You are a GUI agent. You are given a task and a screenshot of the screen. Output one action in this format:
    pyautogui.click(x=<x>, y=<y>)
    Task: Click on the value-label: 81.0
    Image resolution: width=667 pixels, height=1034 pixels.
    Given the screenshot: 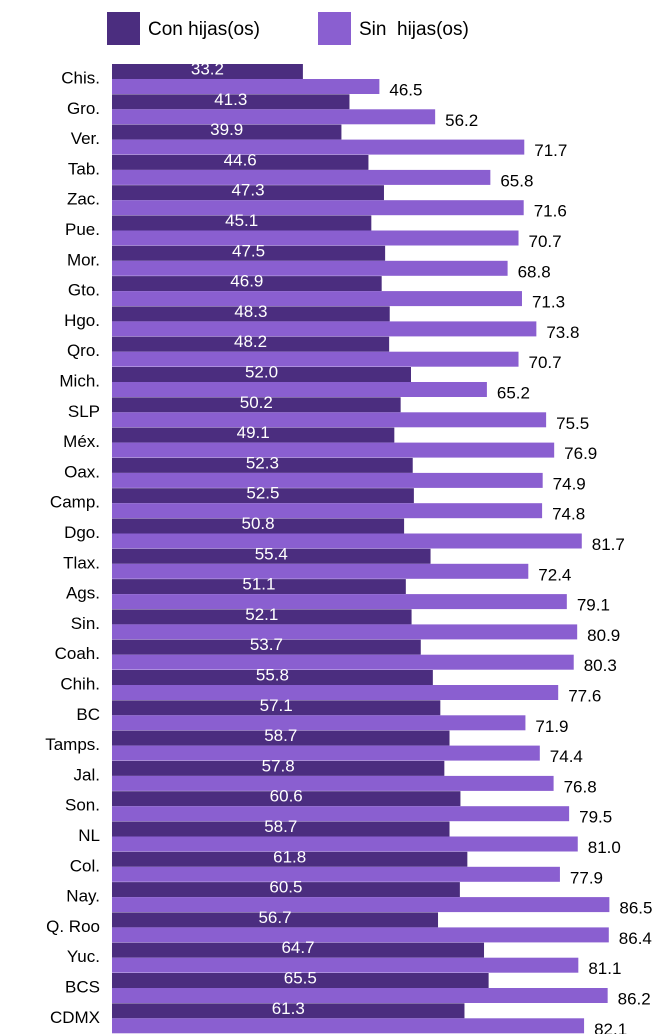 What is the action you would take?
    pyautogui.click(x=604, y=847)
    